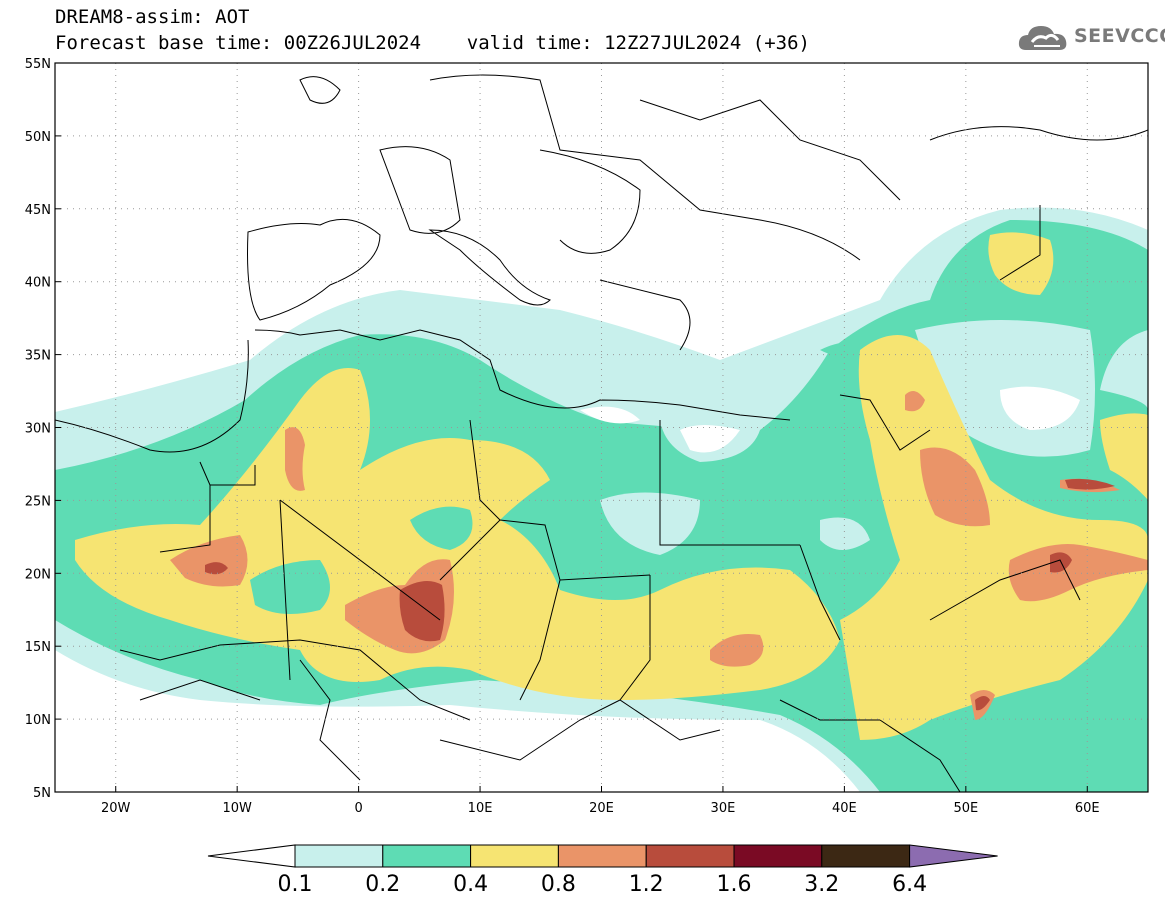 Image resolution: width=1165 pixels, height=905 pixels. Describe the element at coordinates (237, 808) in the screenshot. I see `lon-tick-label: 10W` at that location.